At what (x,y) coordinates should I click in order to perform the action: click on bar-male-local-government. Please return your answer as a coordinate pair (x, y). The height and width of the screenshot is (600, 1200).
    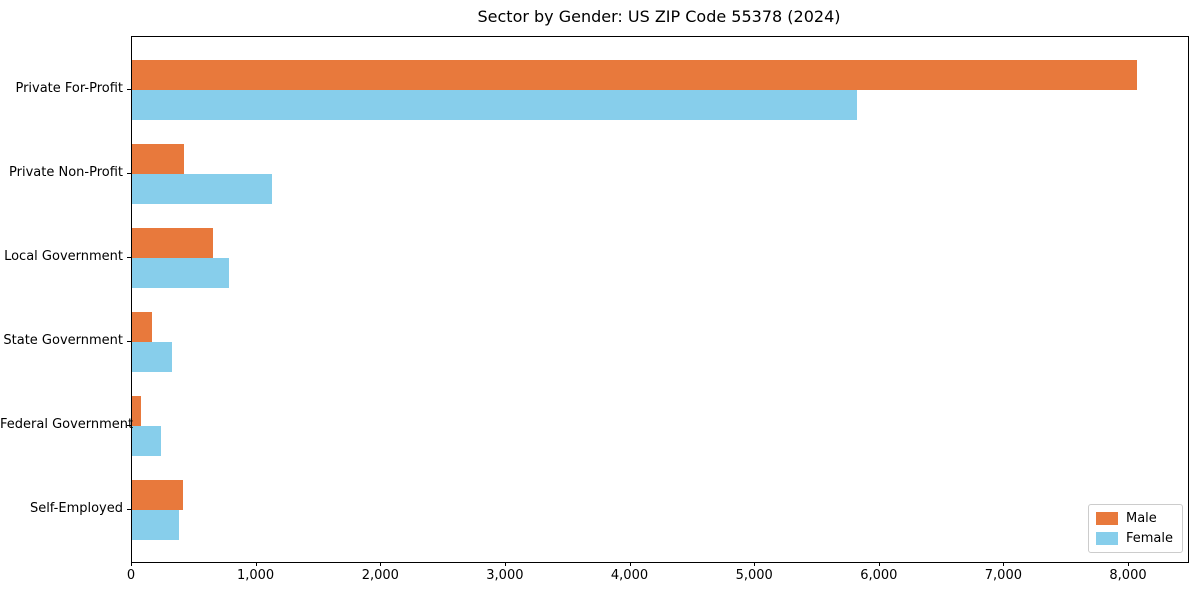
    Looking at the image, I should click on (172, 243).